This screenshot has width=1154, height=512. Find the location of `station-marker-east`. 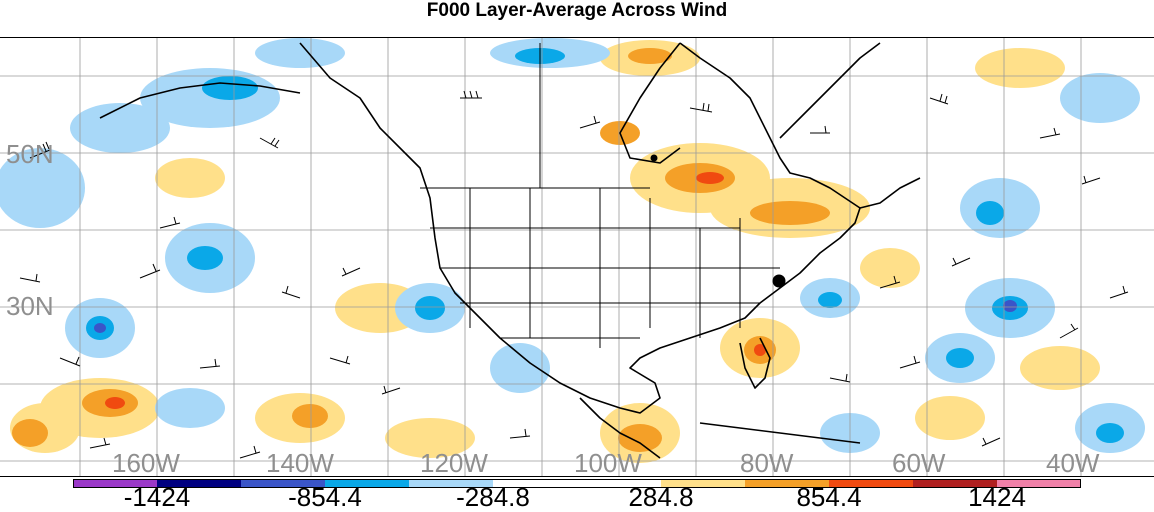

station-marker-east is located at coordinates (779, 281).